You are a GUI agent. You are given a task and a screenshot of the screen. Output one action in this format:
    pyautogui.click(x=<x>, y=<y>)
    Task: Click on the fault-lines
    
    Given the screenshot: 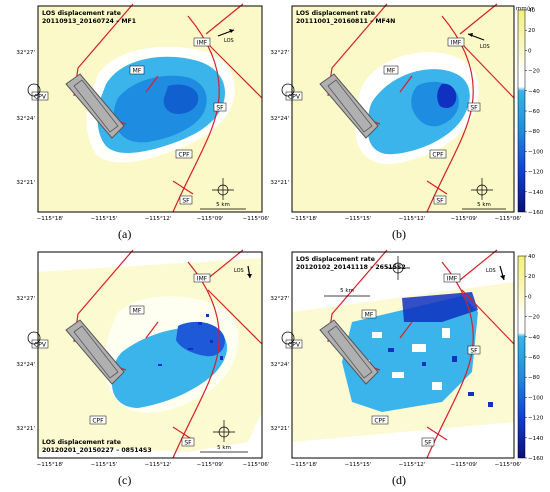 What is the action you would take?
    pyautogui.click(x=168, y=354)
    